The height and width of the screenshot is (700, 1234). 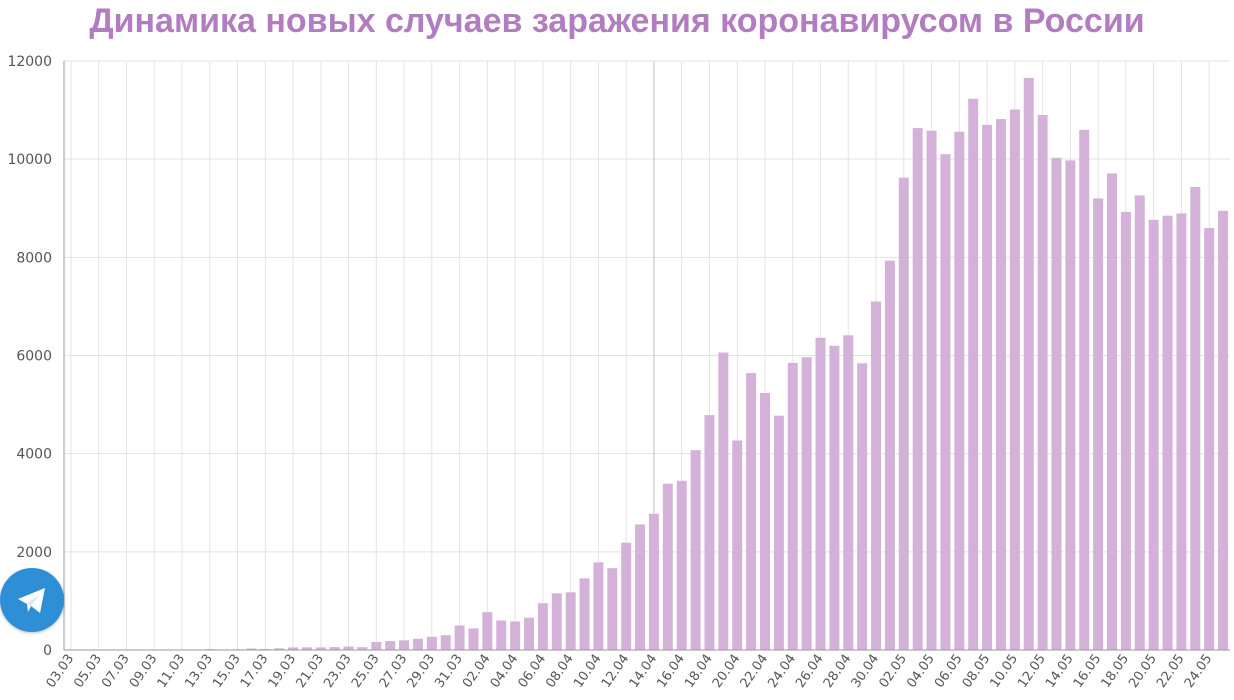 I want to click on x-tick-label: 04.05, so click(x=921, y=671).